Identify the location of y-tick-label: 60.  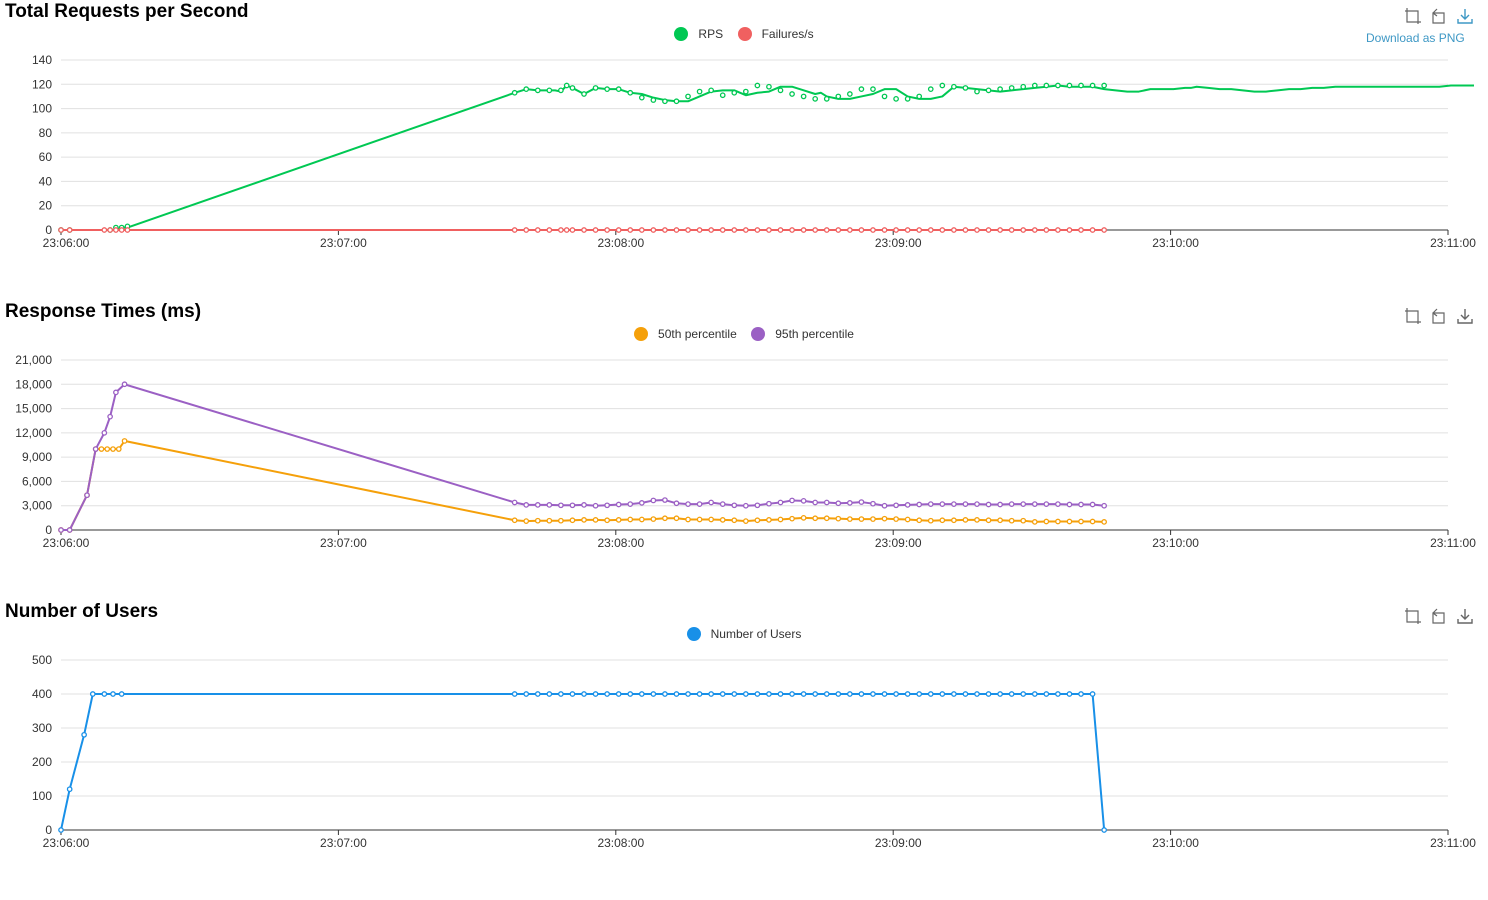
(46, 157).